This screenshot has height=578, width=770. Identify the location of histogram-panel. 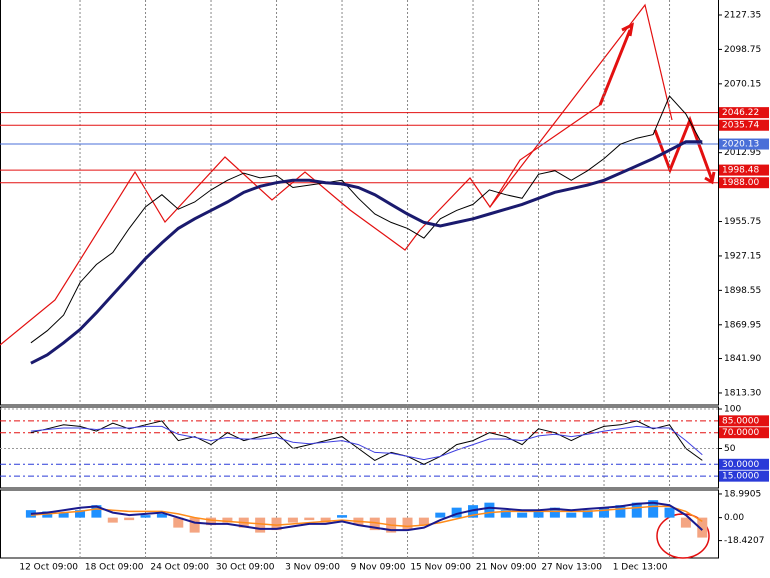
(359, 524).